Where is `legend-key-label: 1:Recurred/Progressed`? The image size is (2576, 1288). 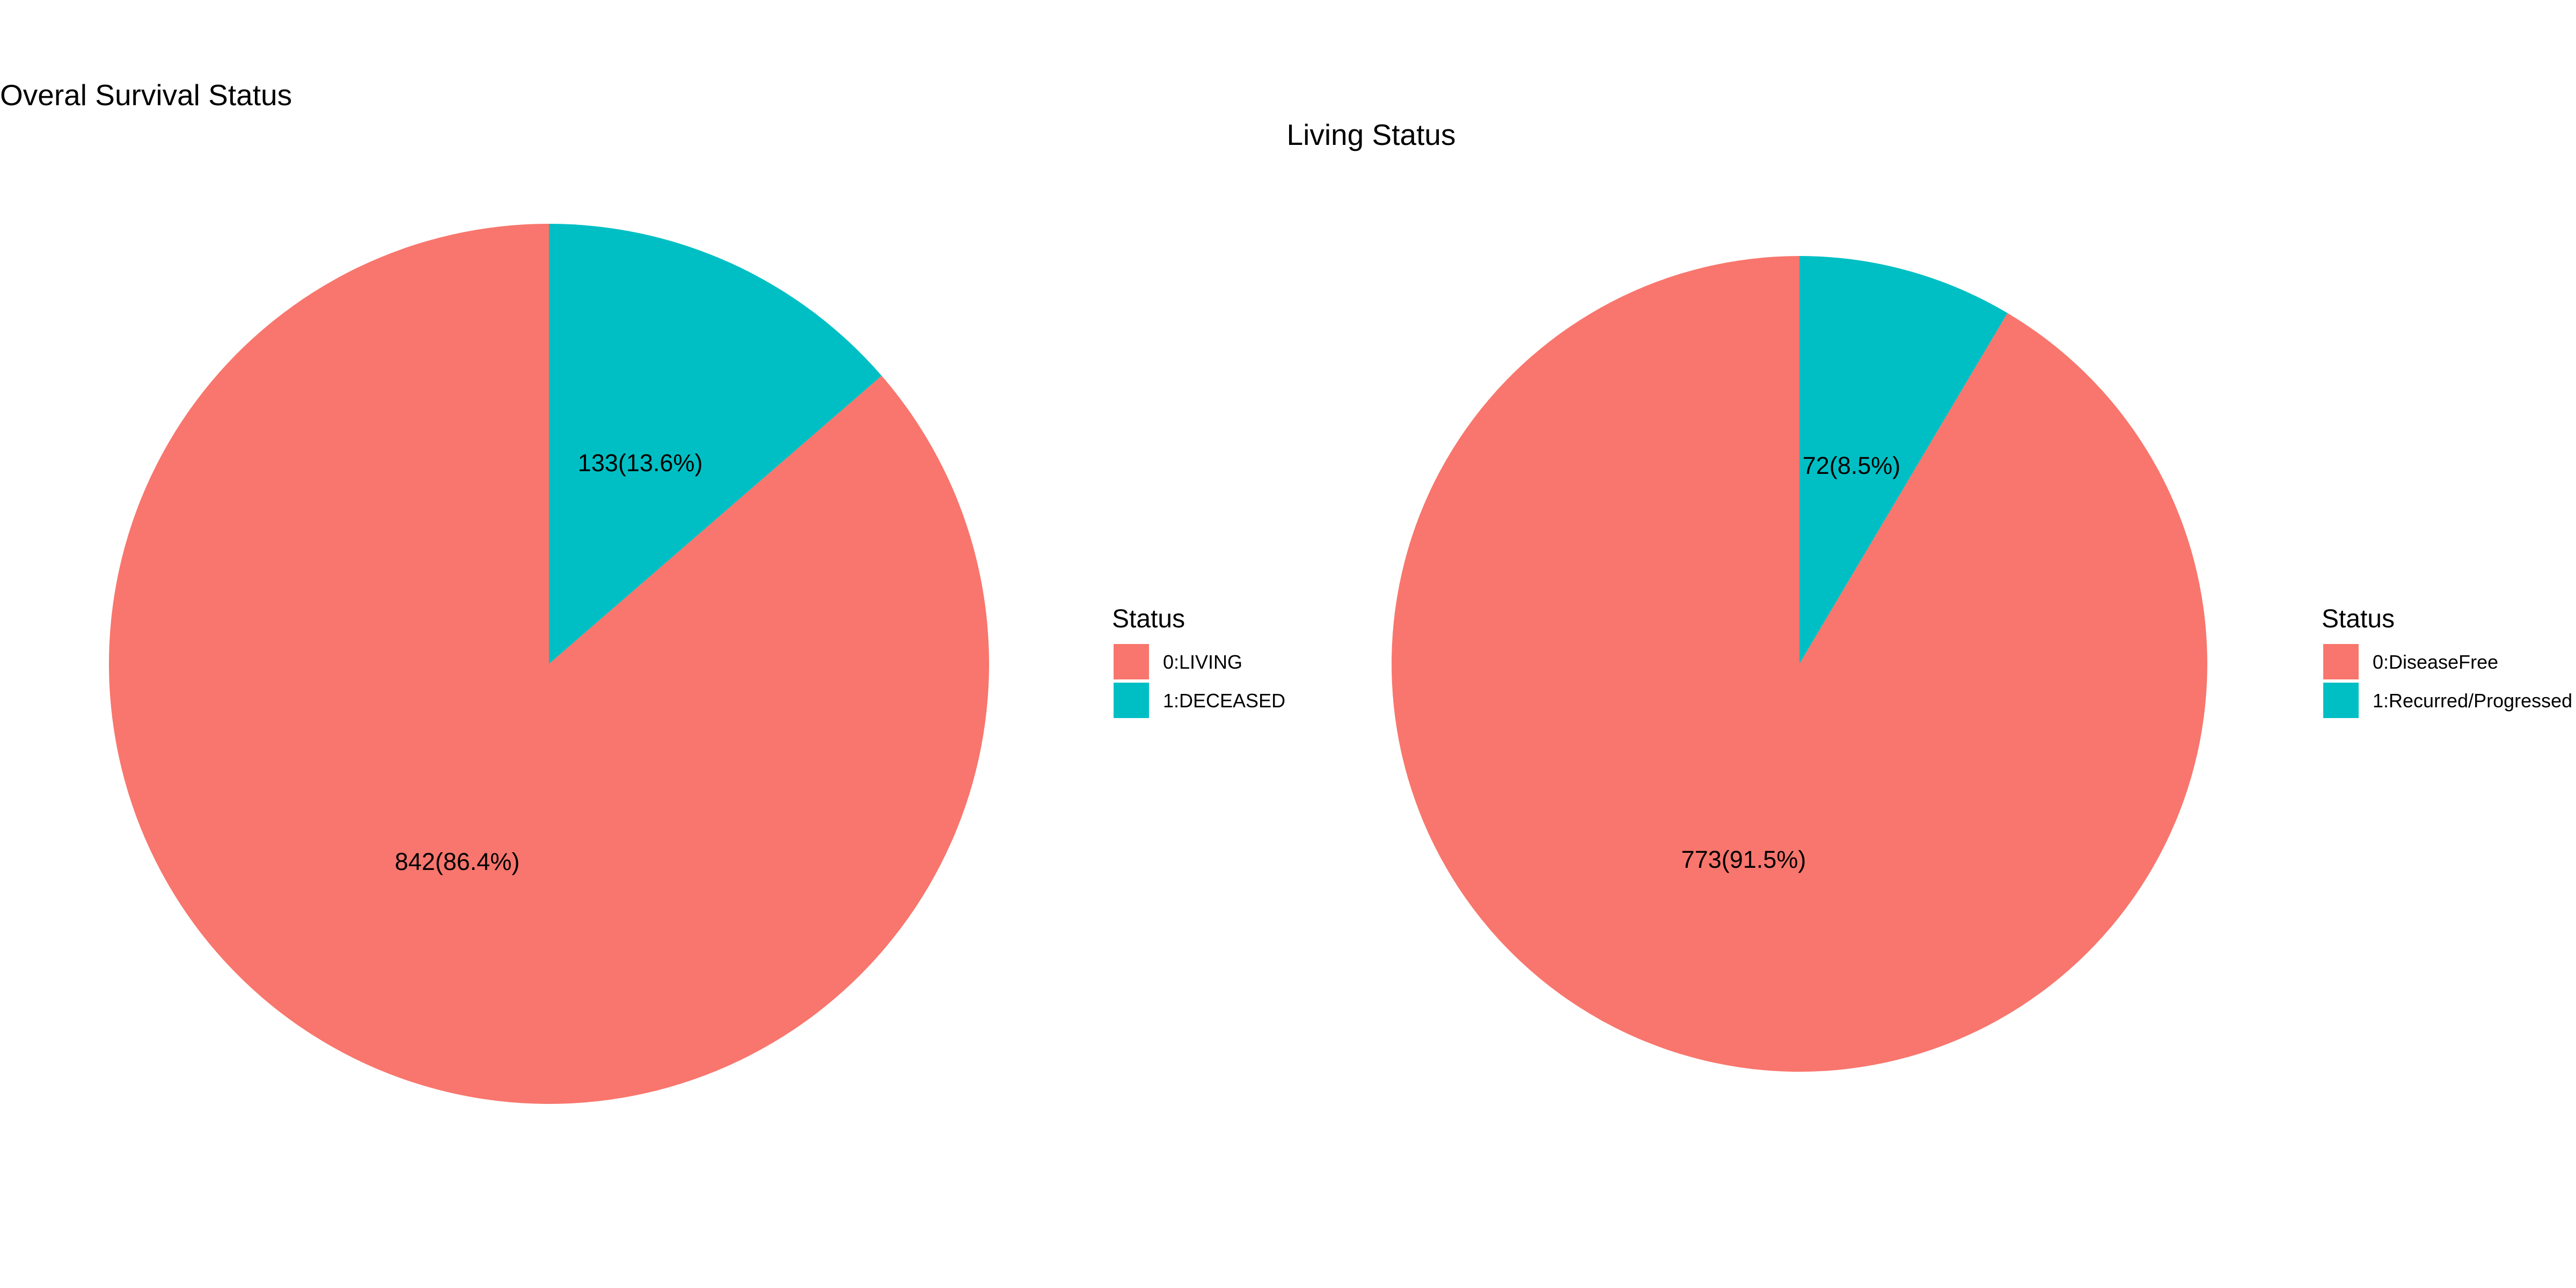
legend-key-label: 1:Recurred/Progressed is located at coordinates (2472, 701).